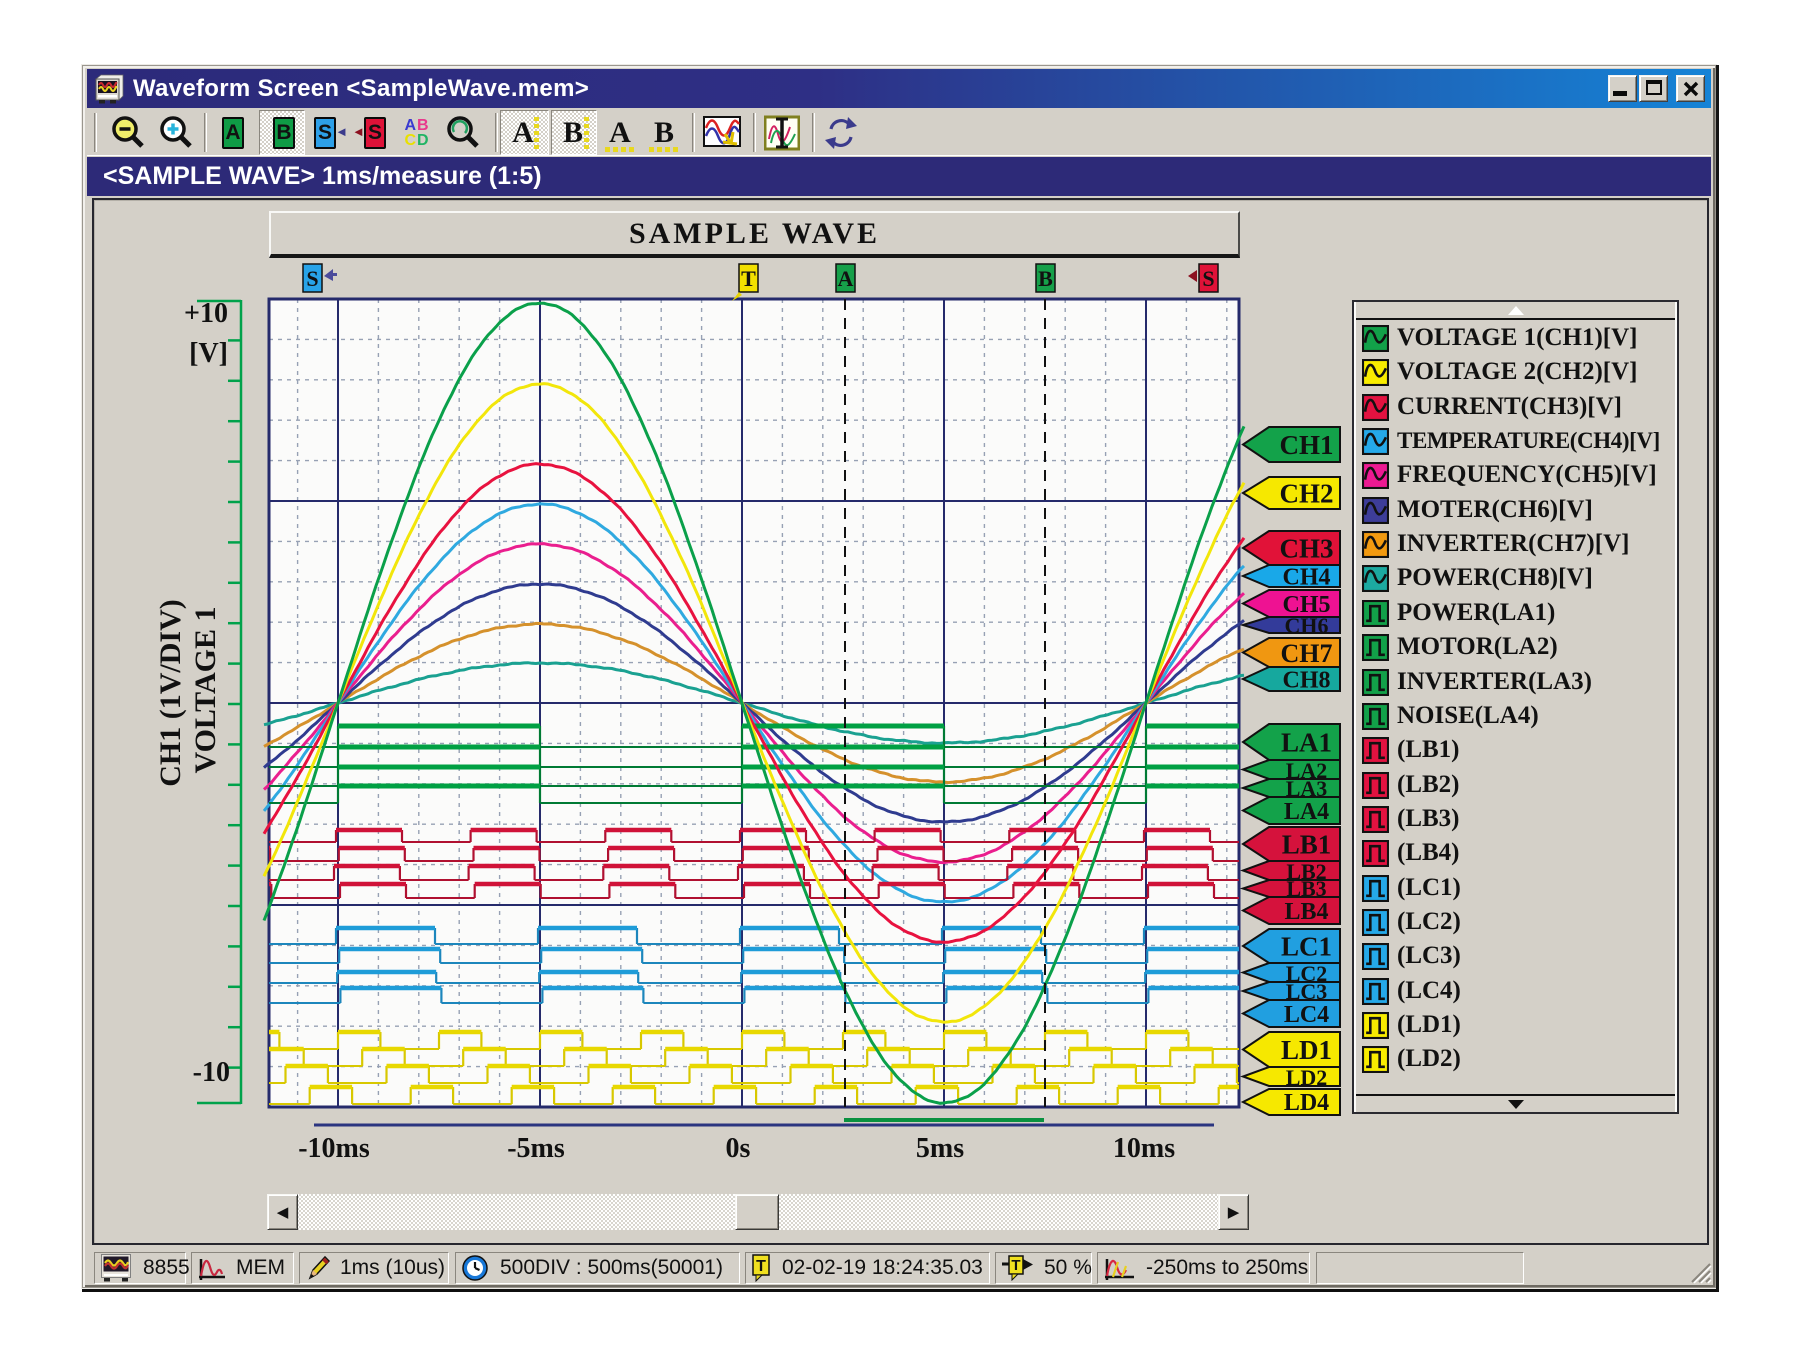 This screenshot has width=1800, height=1350. What do you see at coordinates (846, 278) in the screenshot?
I see `svg-text: A` at bounding box center [846, 278].